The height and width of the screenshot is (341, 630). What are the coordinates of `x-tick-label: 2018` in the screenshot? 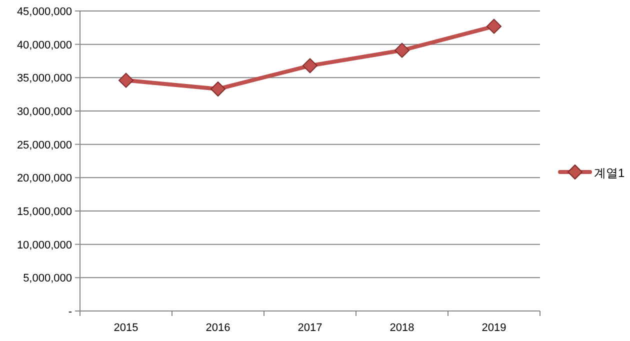 It's located at (402, 328).